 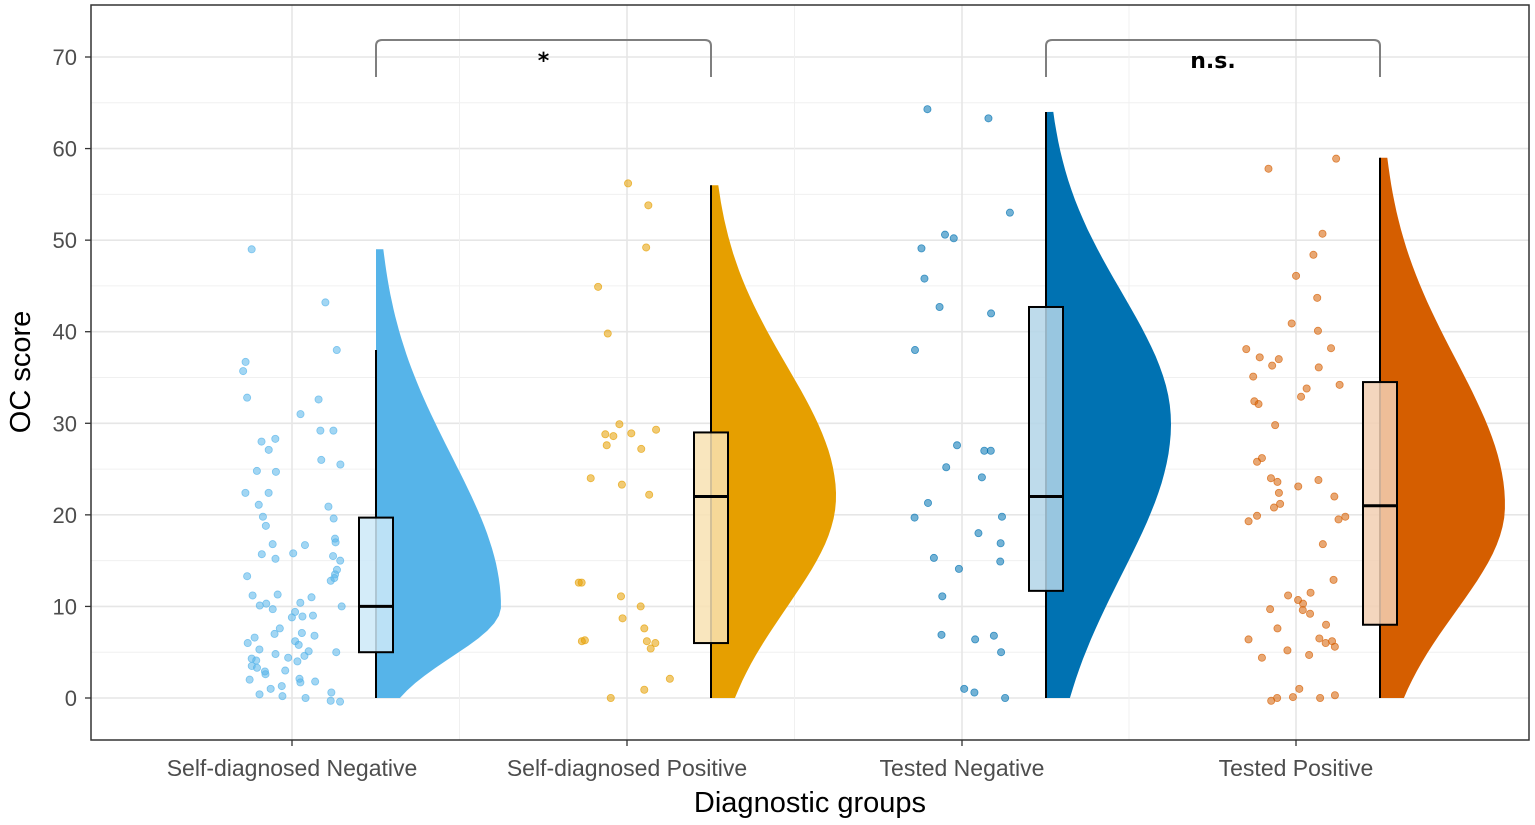 What do you see at coordinates (1212, 61) in the screenshot?
I see `significance-label: n.s.` at bounding box center [1212, 61].